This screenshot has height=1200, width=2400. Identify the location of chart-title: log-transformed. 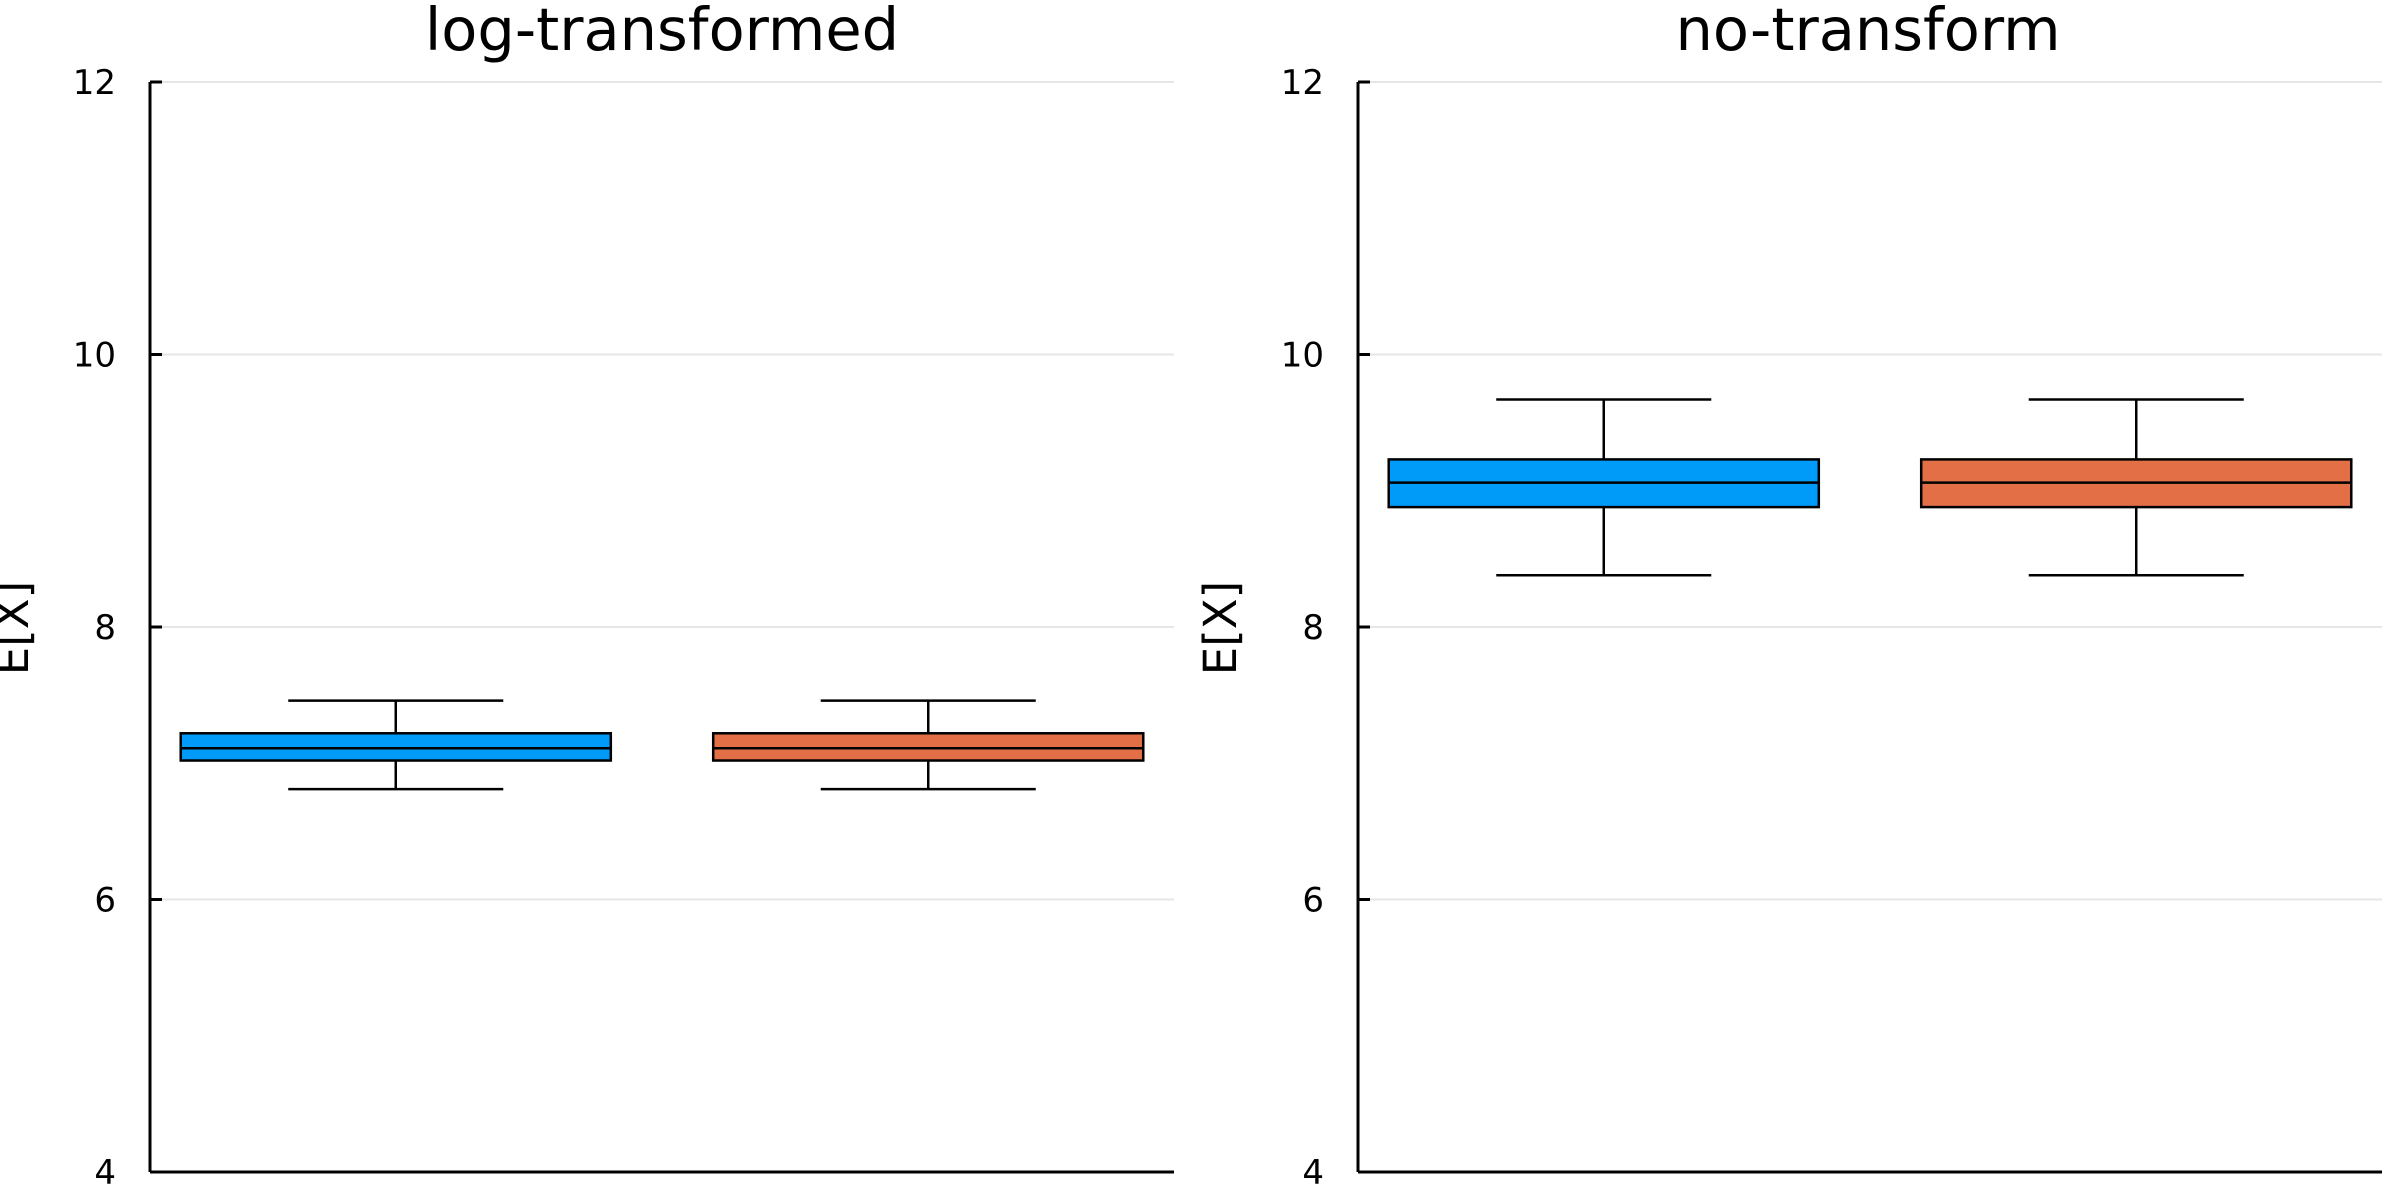
(662, 32).